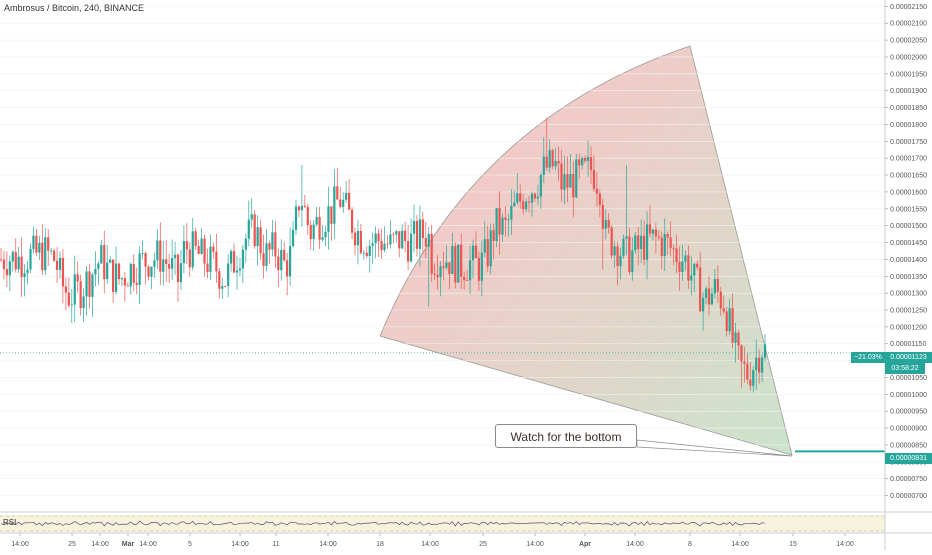 The height and width of the screenshot is (555, 932). Describe the element at coordinates (908, 458) in the screenshot. I see `target-price-badge: 0.00000831` at that location.